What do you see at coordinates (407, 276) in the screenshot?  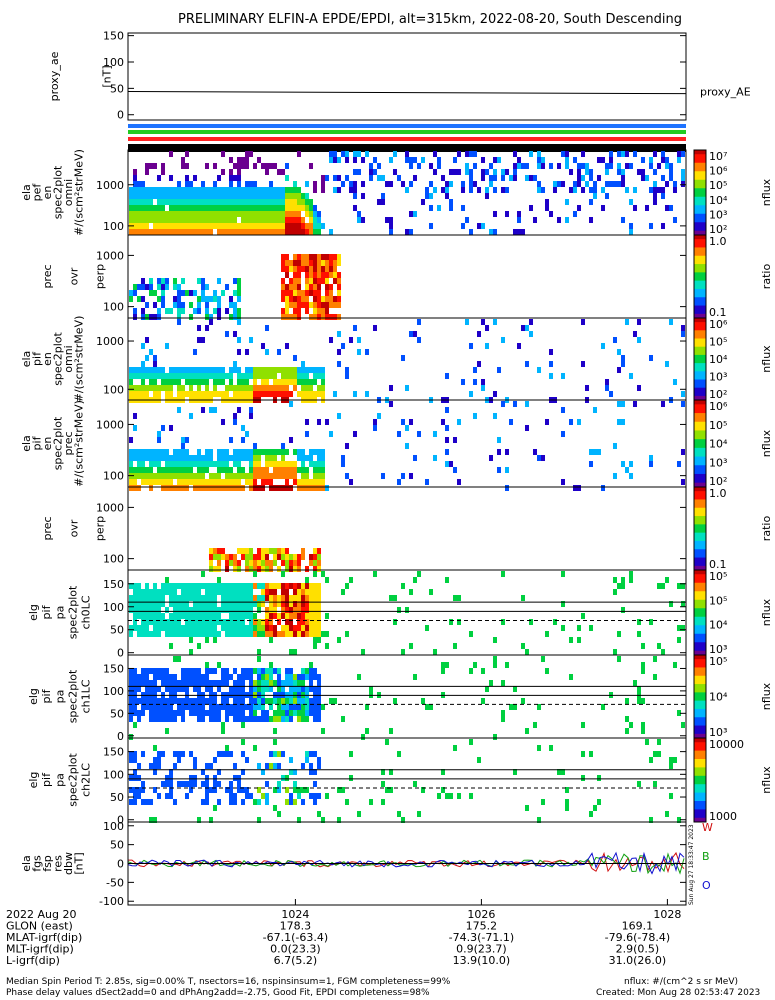 I see `panel-frame` at bounding box center [407, 276].